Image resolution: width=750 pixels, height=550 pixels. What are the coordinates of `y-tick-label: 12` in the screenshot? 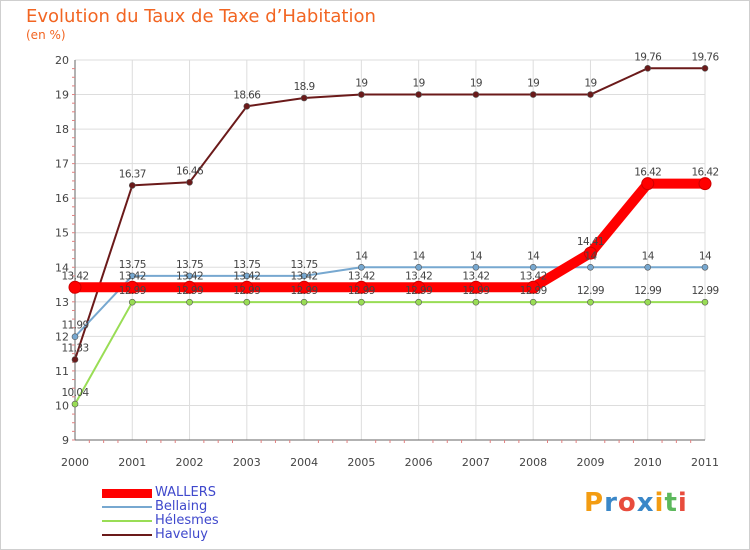 It's located at (62, 336).